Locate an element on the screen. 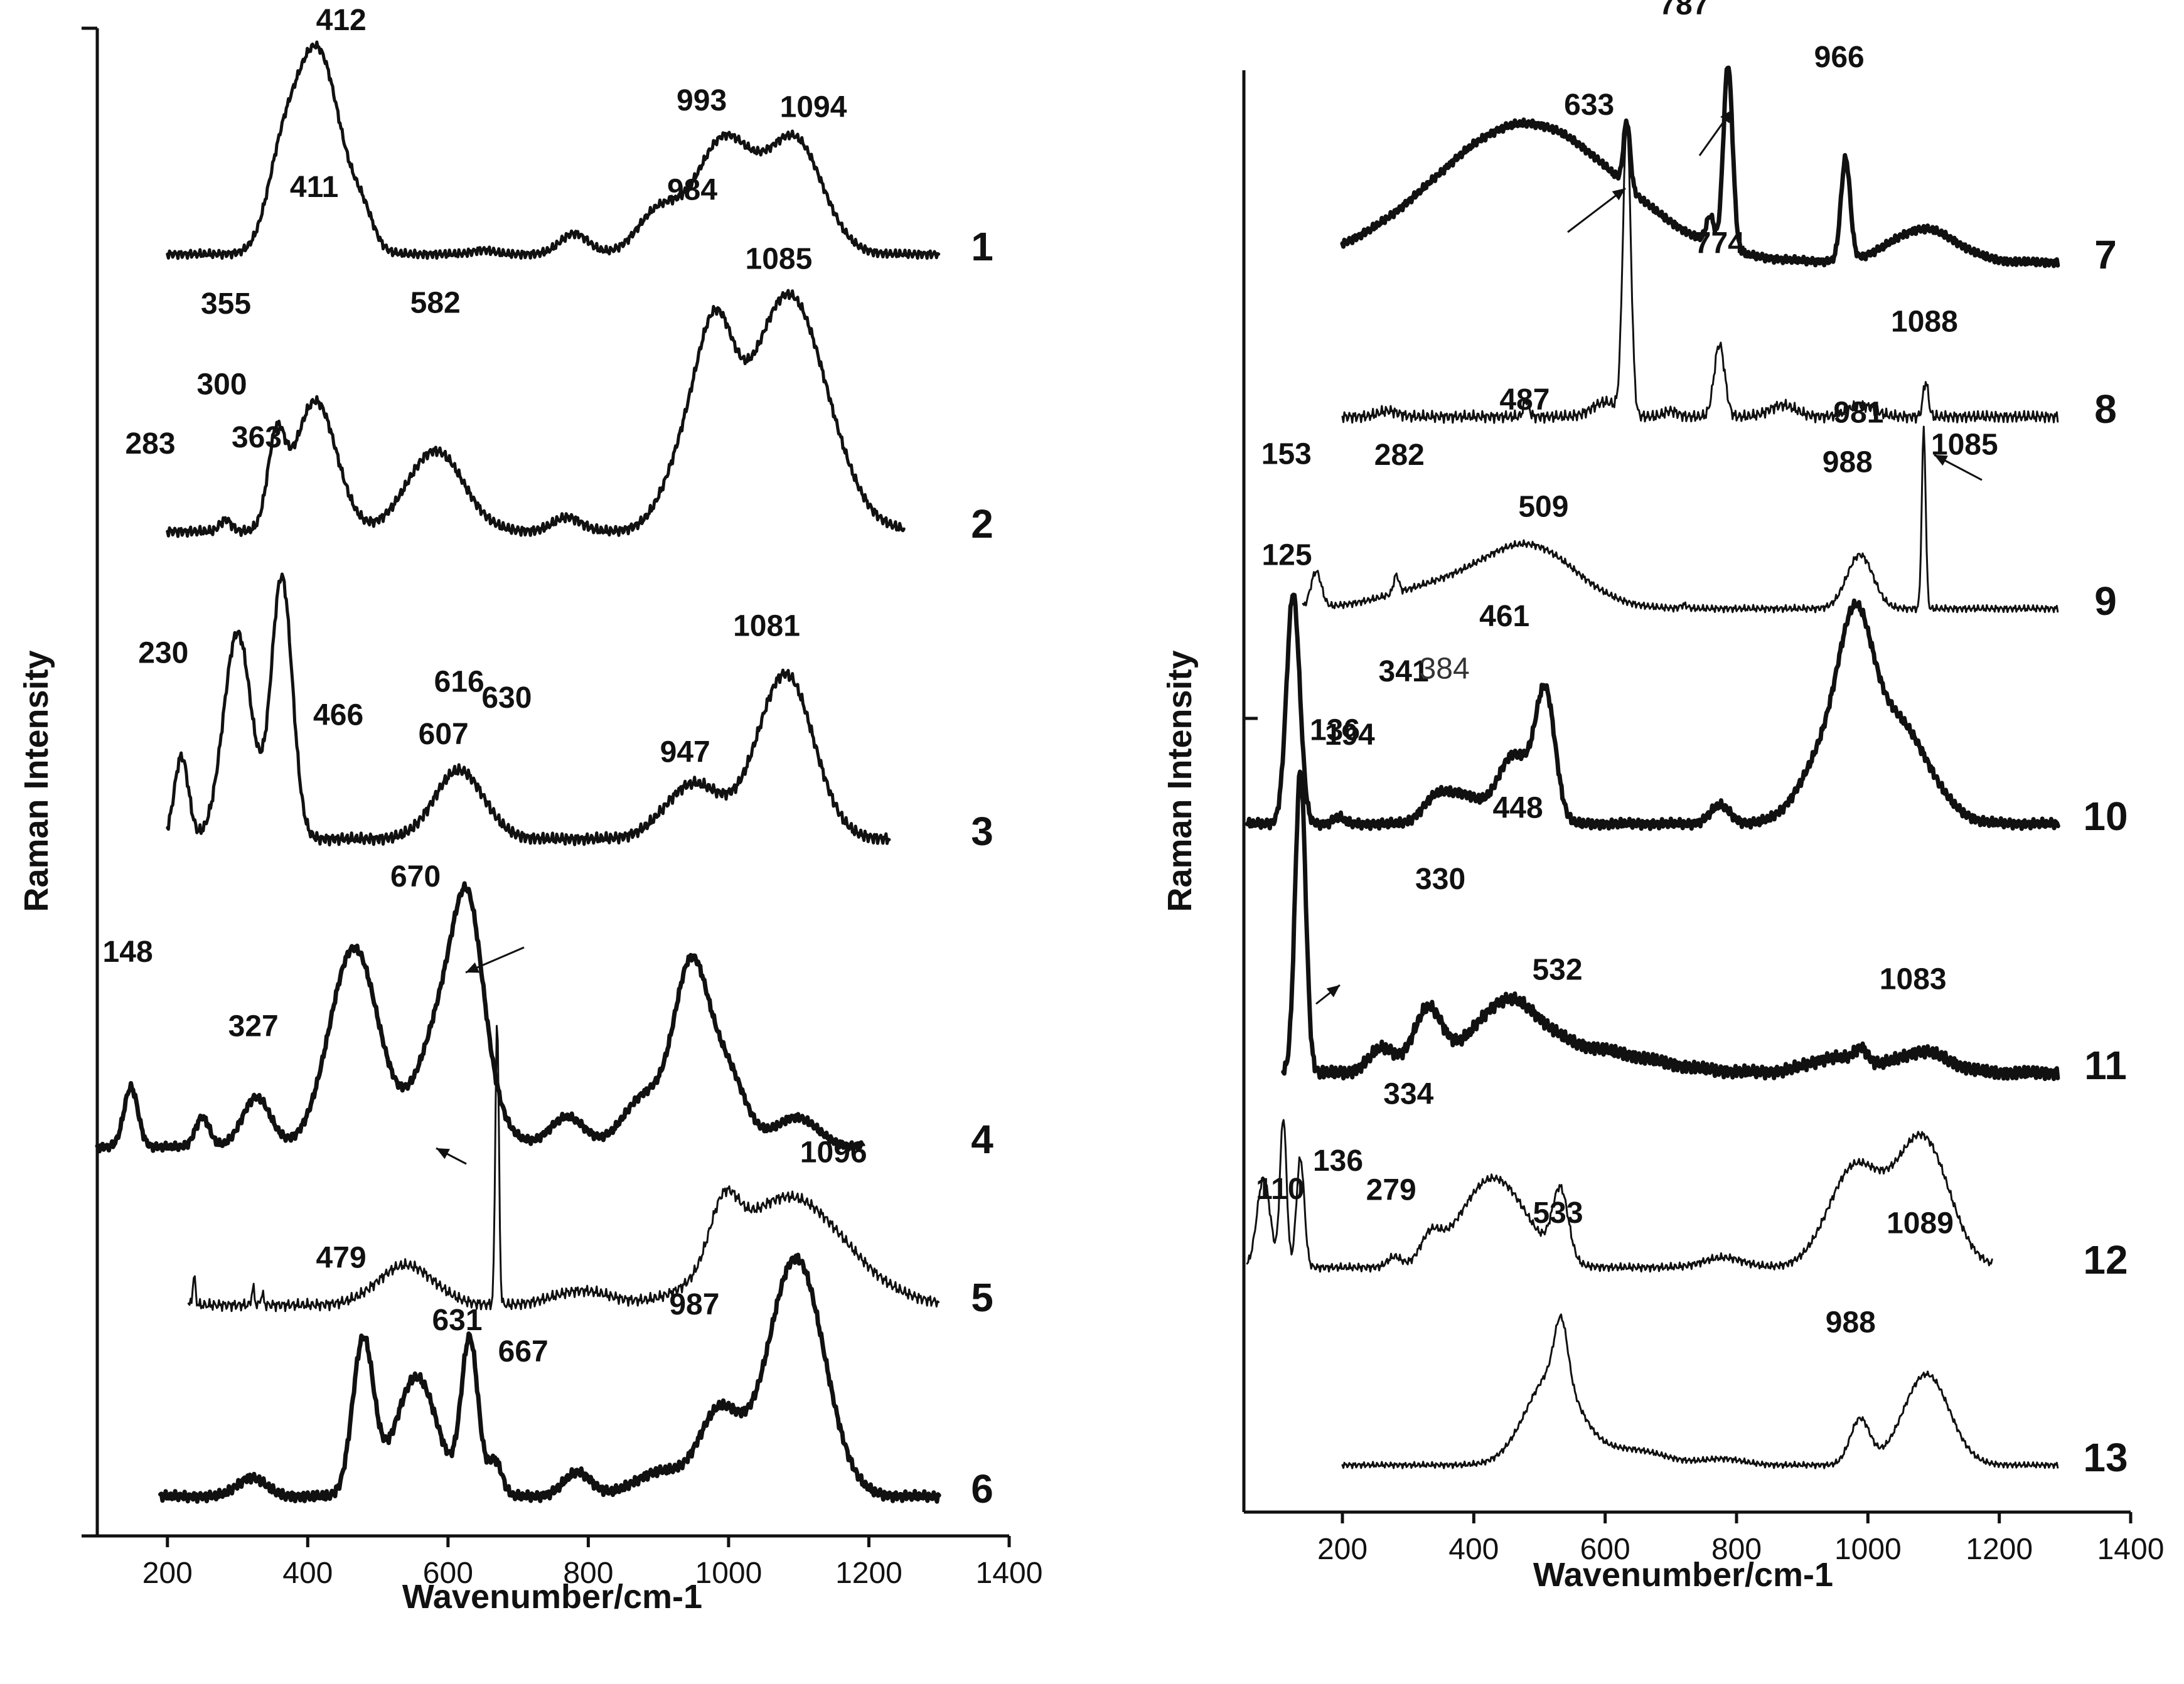 The width and height of the screenshot is (2184, 1684). spectrum-11: 11 136 330 448 1083 is located at coordinates (1704, 900).